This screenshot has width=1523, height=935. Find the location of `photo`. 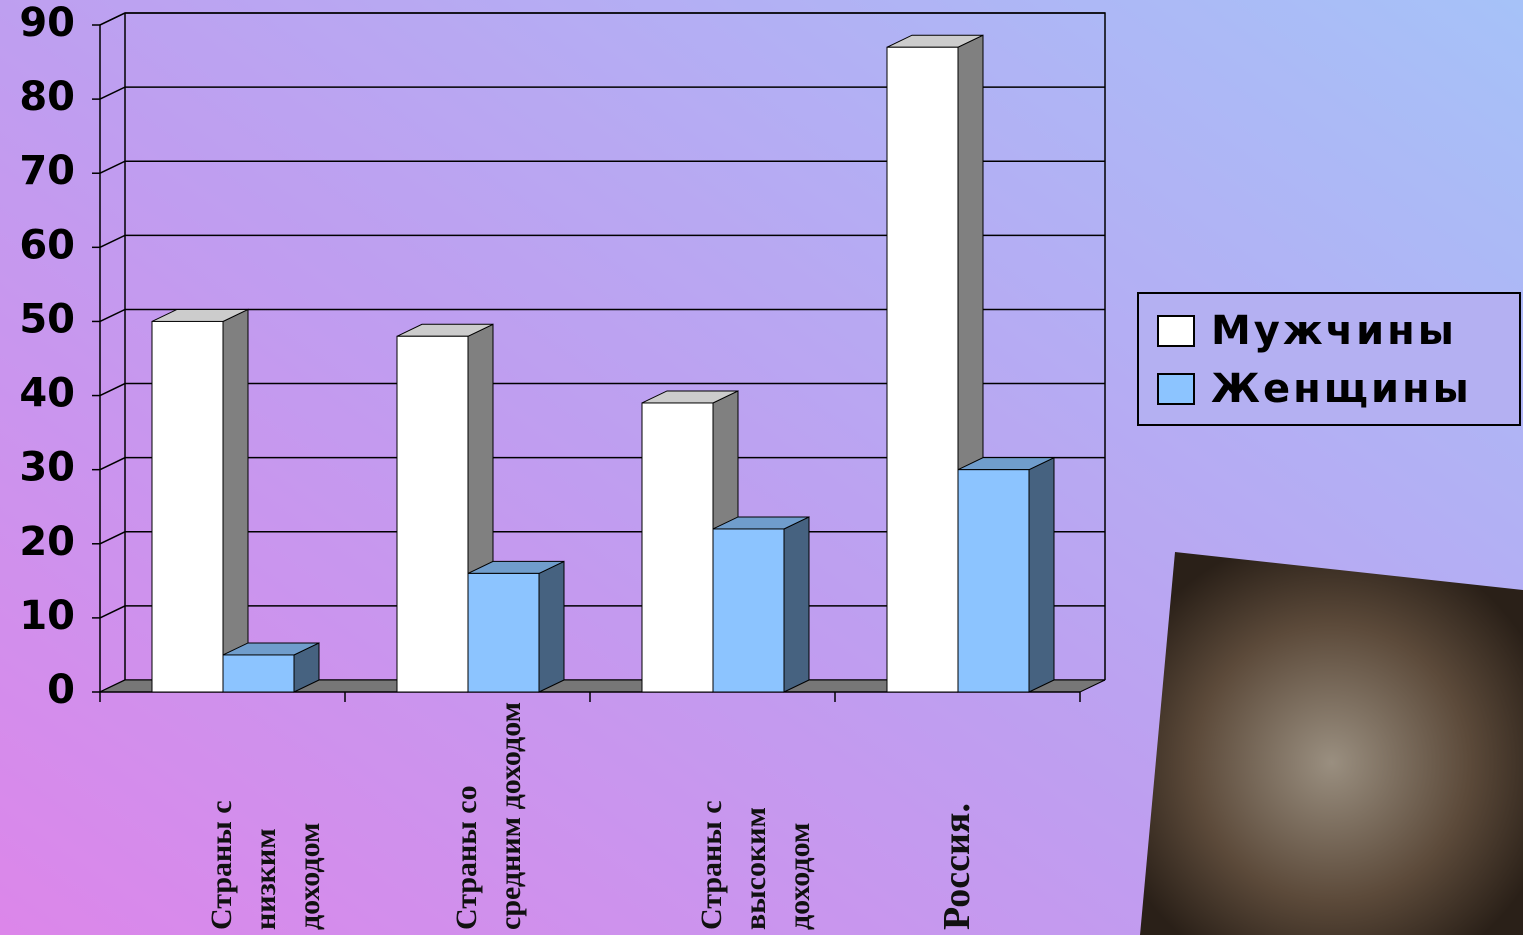

photo is located at coordinates (1331, 743).